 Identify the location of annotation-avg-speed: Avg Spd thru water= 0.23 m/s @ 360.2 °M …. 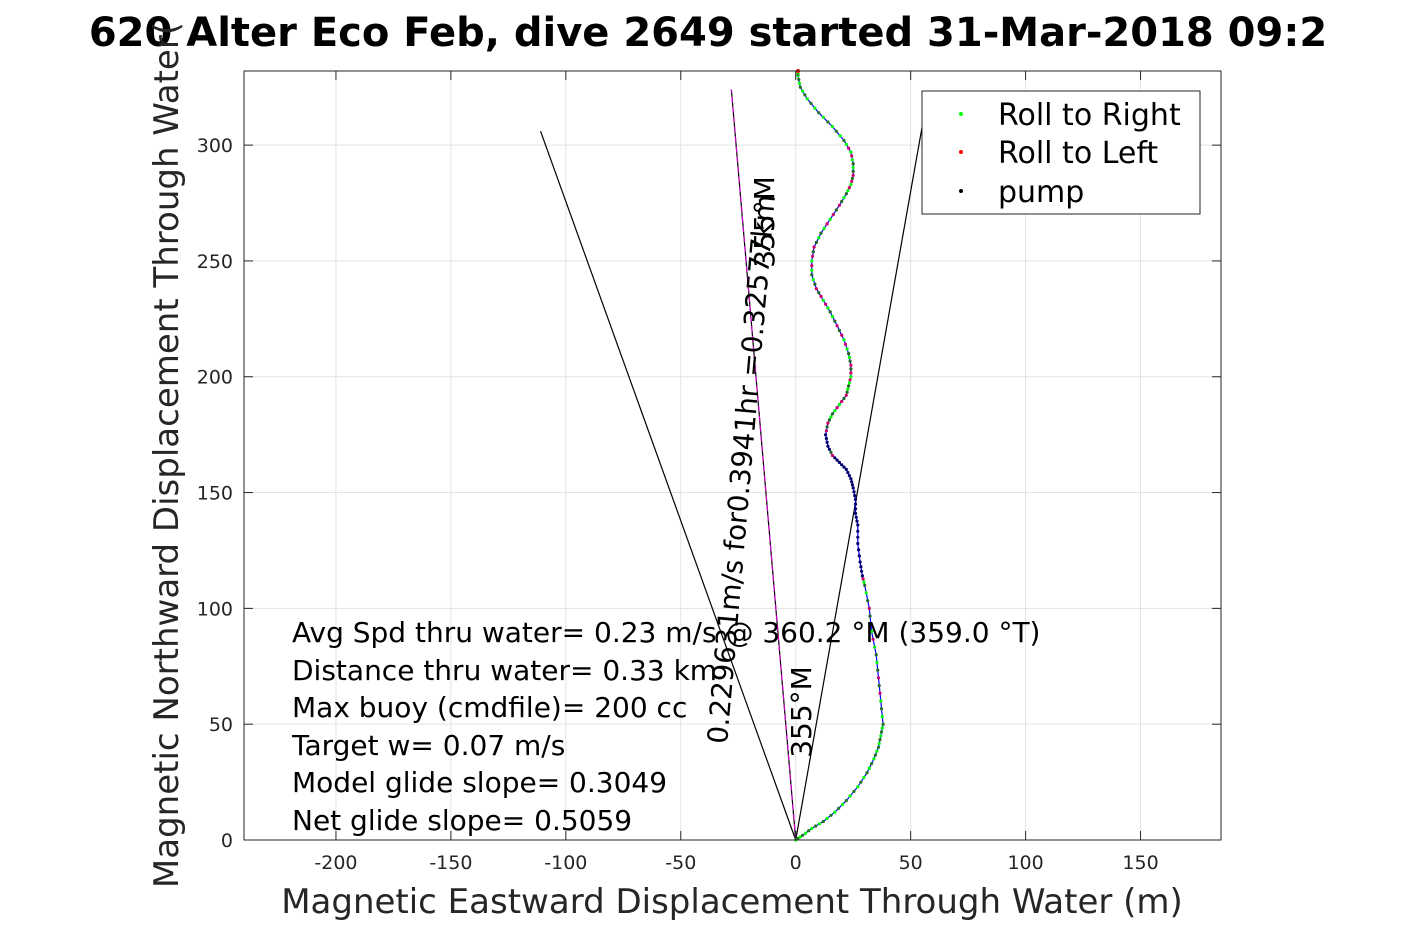
(666, 632).